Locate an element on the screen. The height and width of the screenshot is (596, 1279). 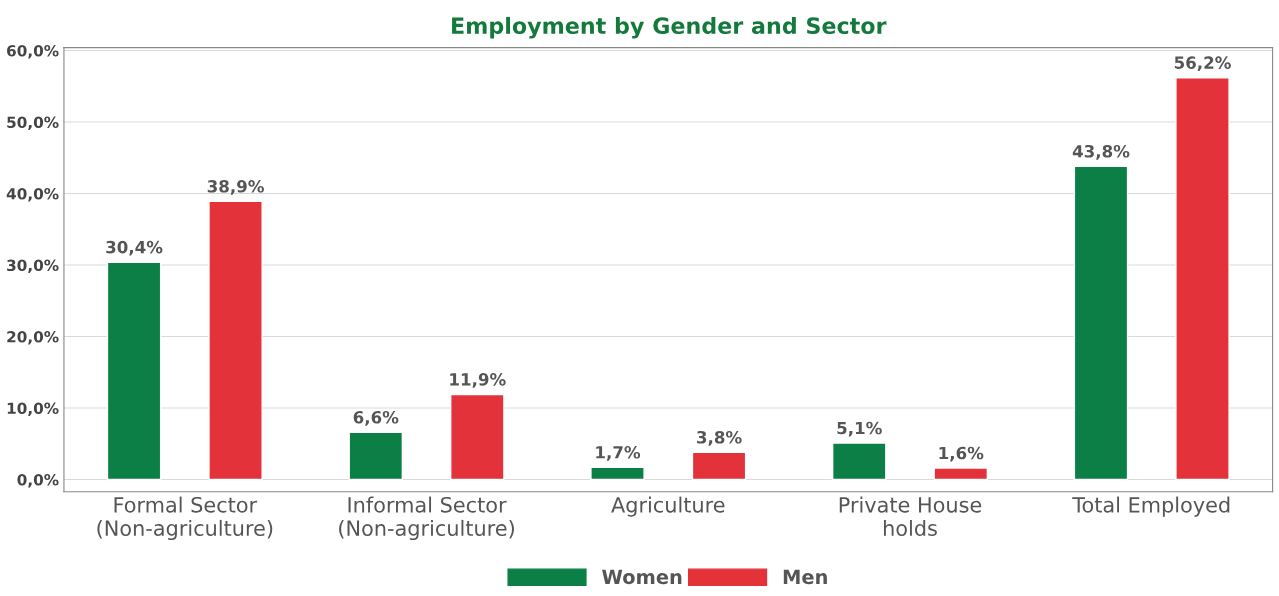
y-tick-label: 40,0% is located at coordinates (32, 195).